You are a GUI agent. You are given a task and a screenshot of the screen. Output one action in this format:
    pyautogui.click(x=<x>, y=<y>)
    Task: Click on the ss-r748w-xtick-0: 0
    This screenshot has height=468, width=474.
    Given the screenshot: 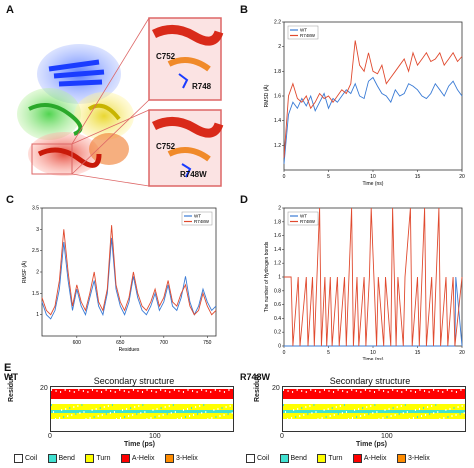 What is the action you would take?
    pyautogui.click(x=282, y=436)
    